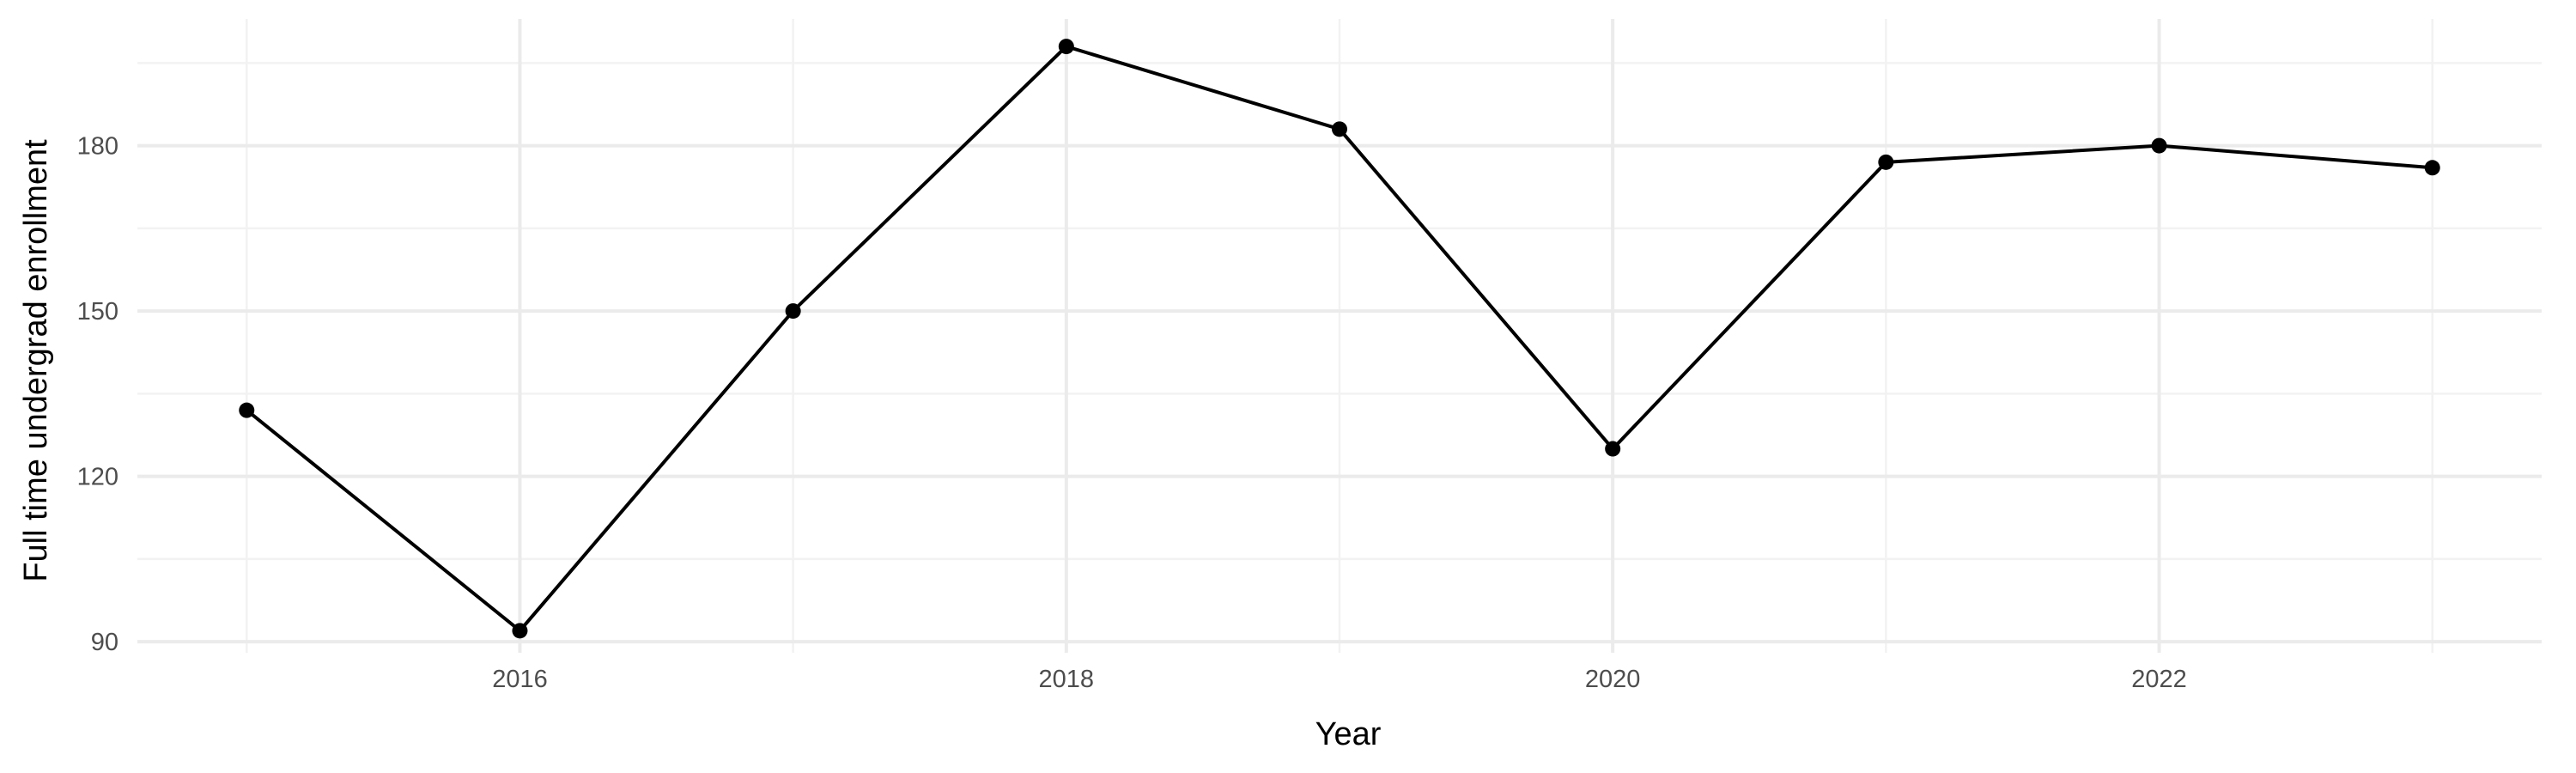 The height and width of the screenshot is (773, 2576). What do you see at coordinates (1067, 679) in the screenshot?
I see `x-tick-label: 2018` at bounding box center [1067, 679].